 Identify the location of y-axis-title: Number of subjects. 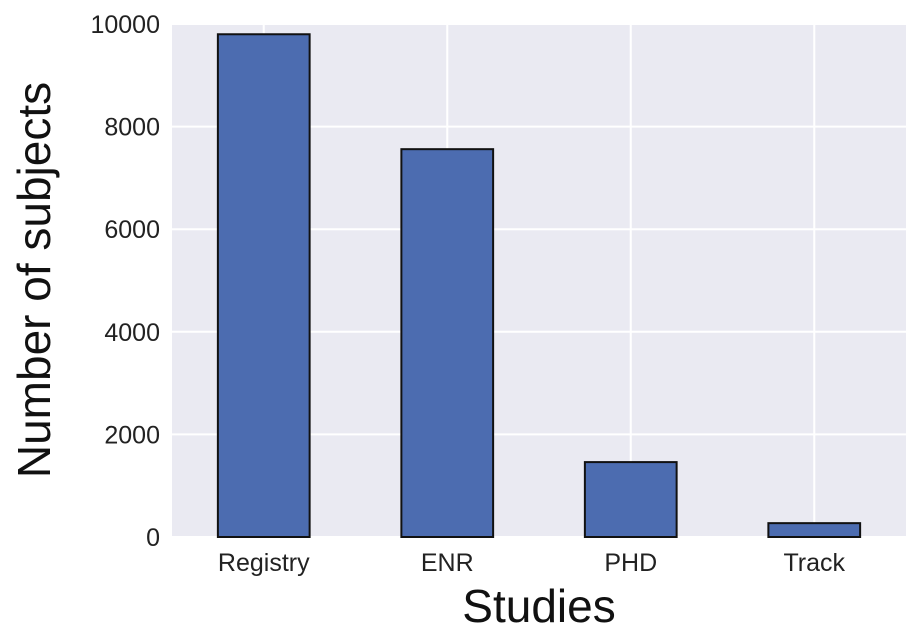
(34, 280).